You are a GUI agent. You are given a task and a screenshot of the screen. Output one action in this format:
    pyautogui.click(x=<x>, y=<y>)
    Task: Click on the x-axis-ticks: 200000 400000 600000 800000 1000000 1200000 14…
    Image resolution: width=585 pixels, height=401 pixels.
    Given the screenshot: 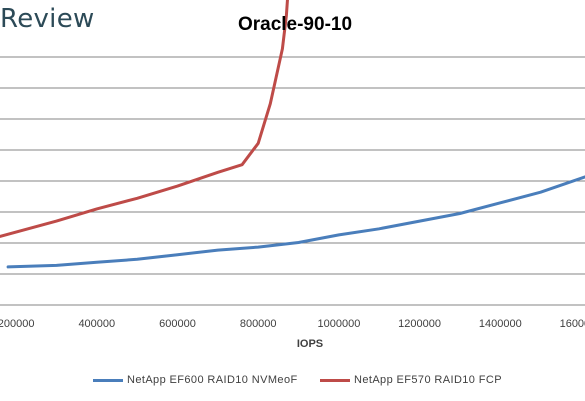 What is the action you would take?
    pyautogui.click(x=292, y=324)
    